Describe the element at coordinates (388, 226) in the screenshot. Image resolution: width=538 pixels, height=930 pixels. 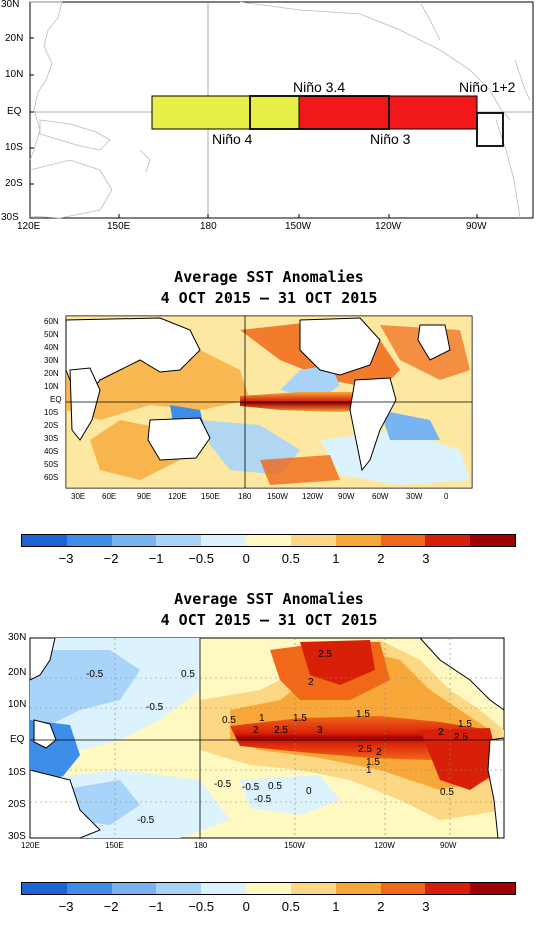
I see `lon-tick-120w: 120W` at that location.